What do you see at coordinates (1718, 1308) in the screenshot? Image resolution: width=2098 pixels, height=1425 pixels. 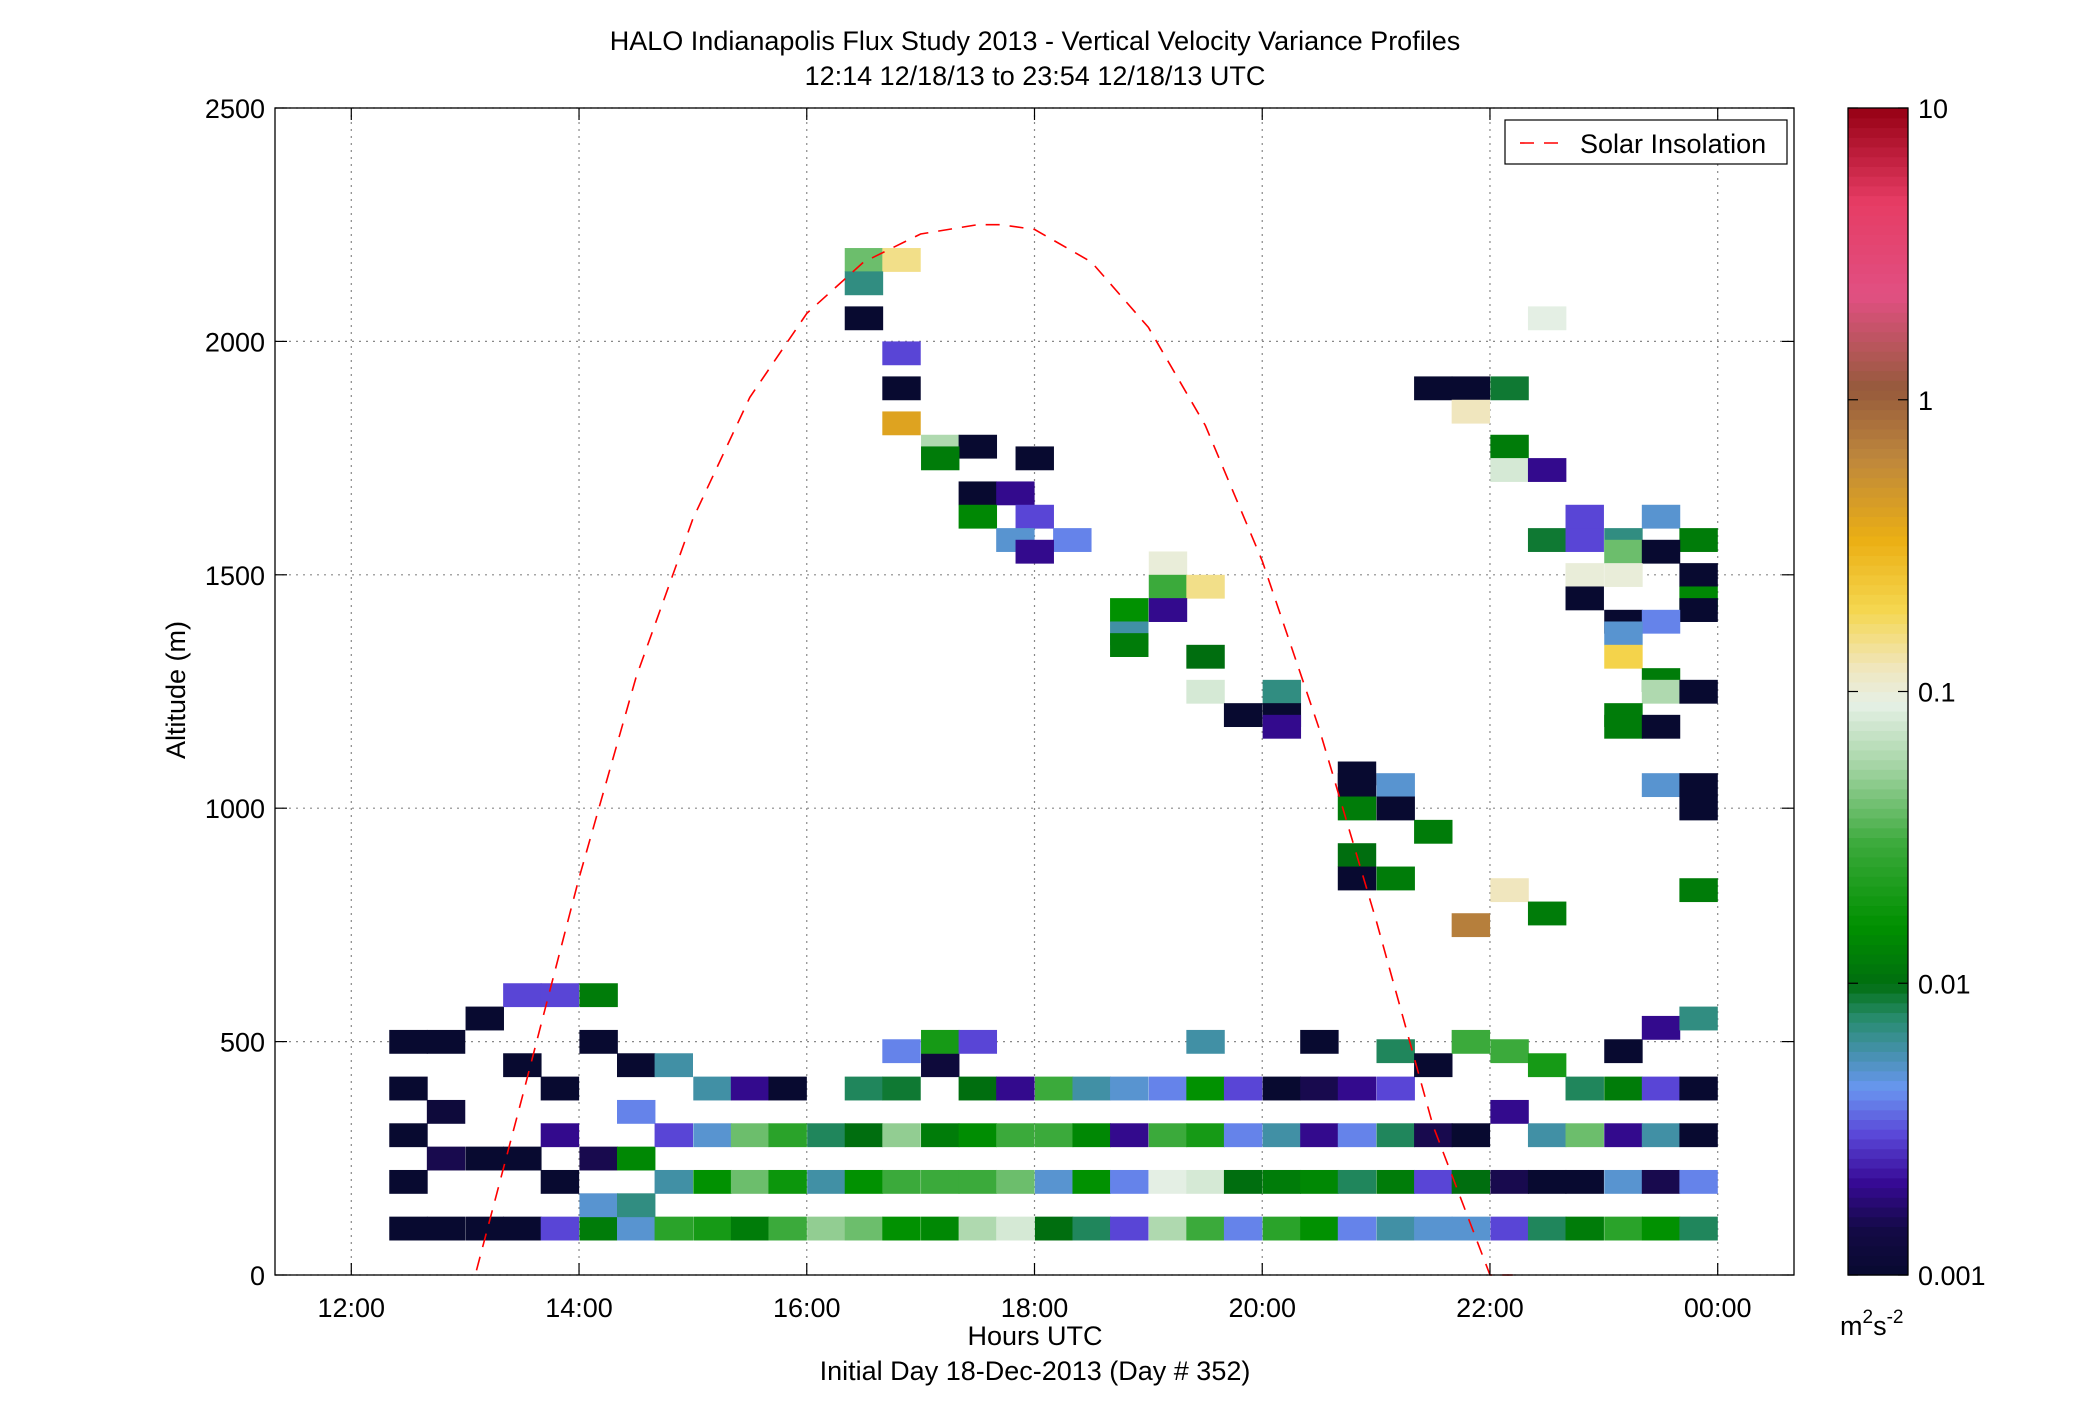 I see `x-tick-label: 00:00` at bounding box center [1718, 1308].